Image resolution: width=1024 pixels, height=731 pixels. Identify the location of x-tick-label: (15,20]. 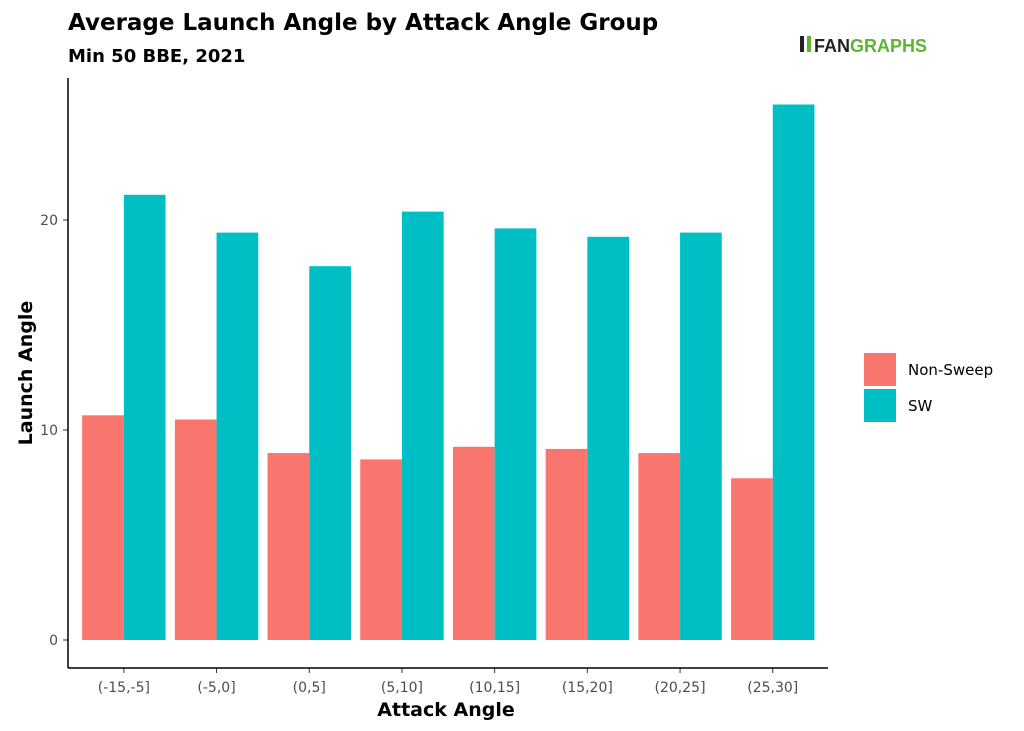
(587, 688).